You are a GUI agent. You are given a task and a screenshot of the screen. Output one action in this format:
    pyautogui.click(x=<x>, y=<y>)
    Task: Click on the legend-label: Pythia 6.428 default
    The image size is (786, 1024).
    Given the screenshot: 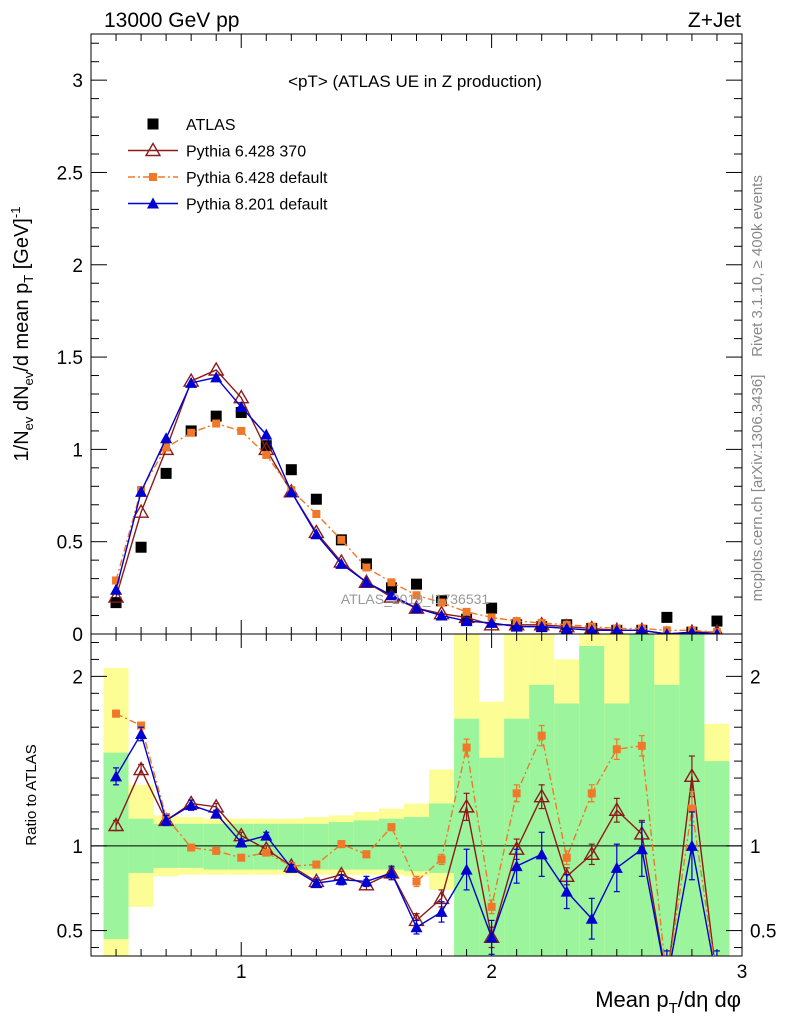 What is the action you would take?
    pyautogui.click(x=257, y=178)
    